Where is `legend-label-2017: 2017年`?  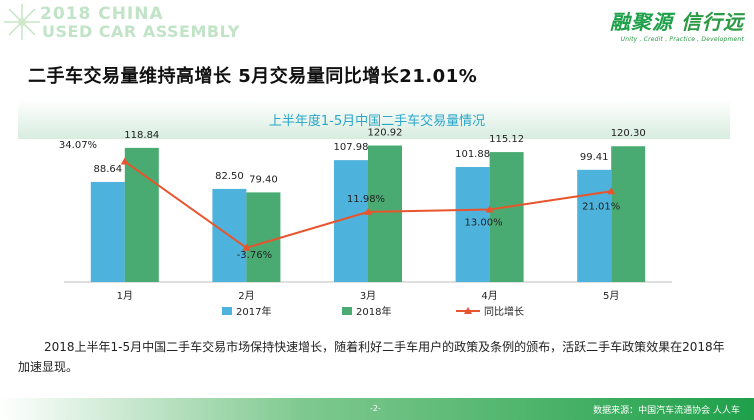
legend-label-2017: 2017年 is located at coordinates (253, 311).